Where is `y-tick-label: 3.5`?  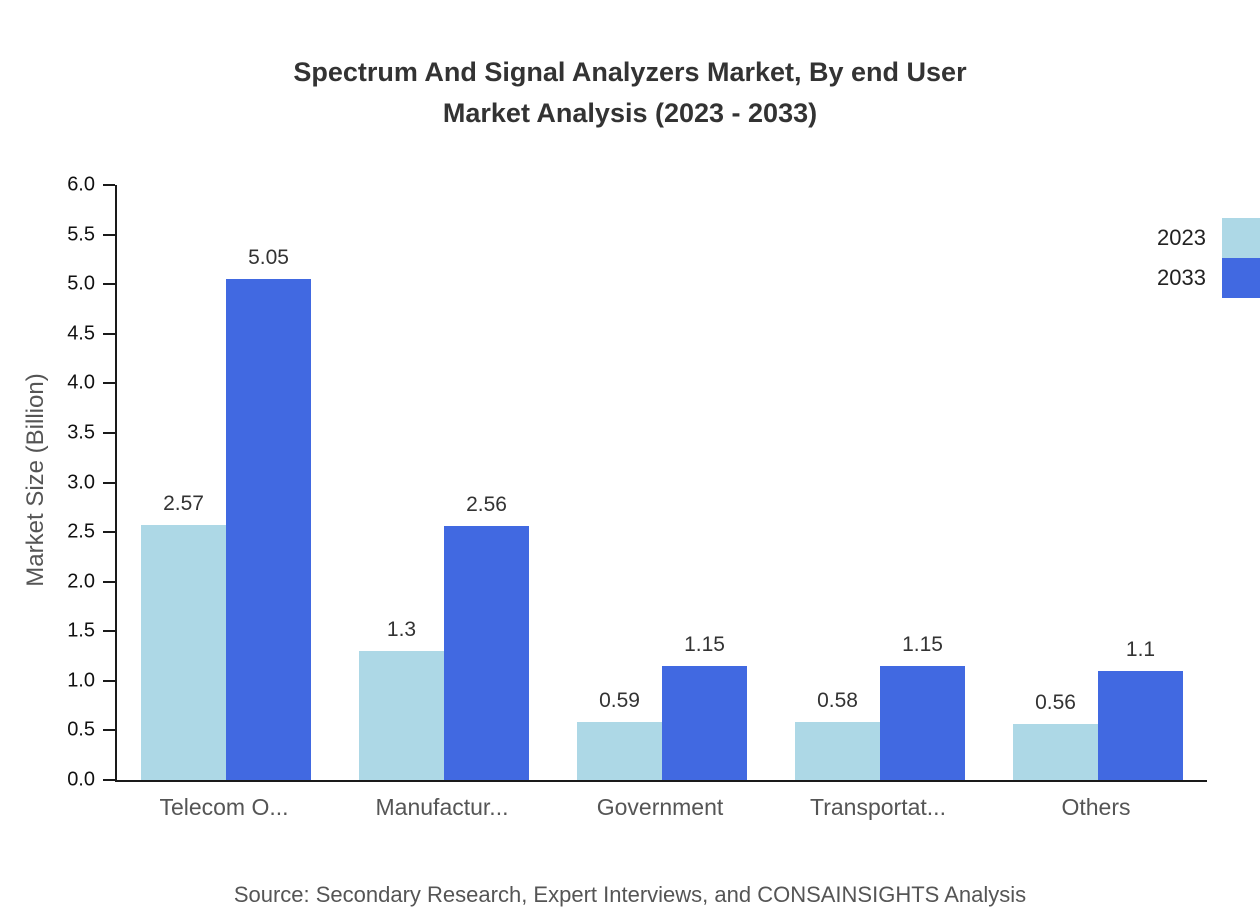
y-tick-label: 3.5 is located at coordinates (81, 432).